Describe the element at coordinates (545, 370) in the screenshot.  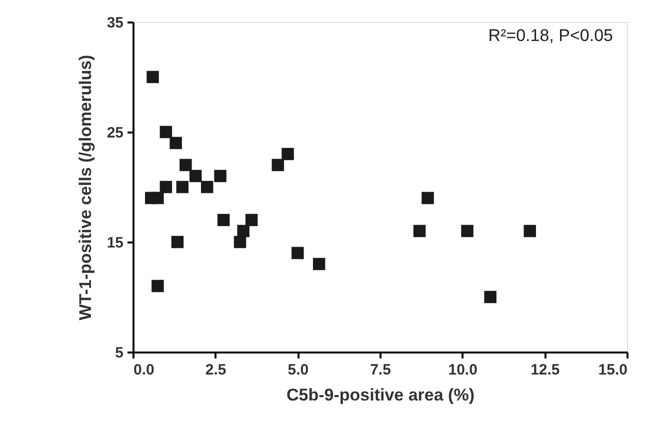
I see `x-tick-label: 12.5` at that location.